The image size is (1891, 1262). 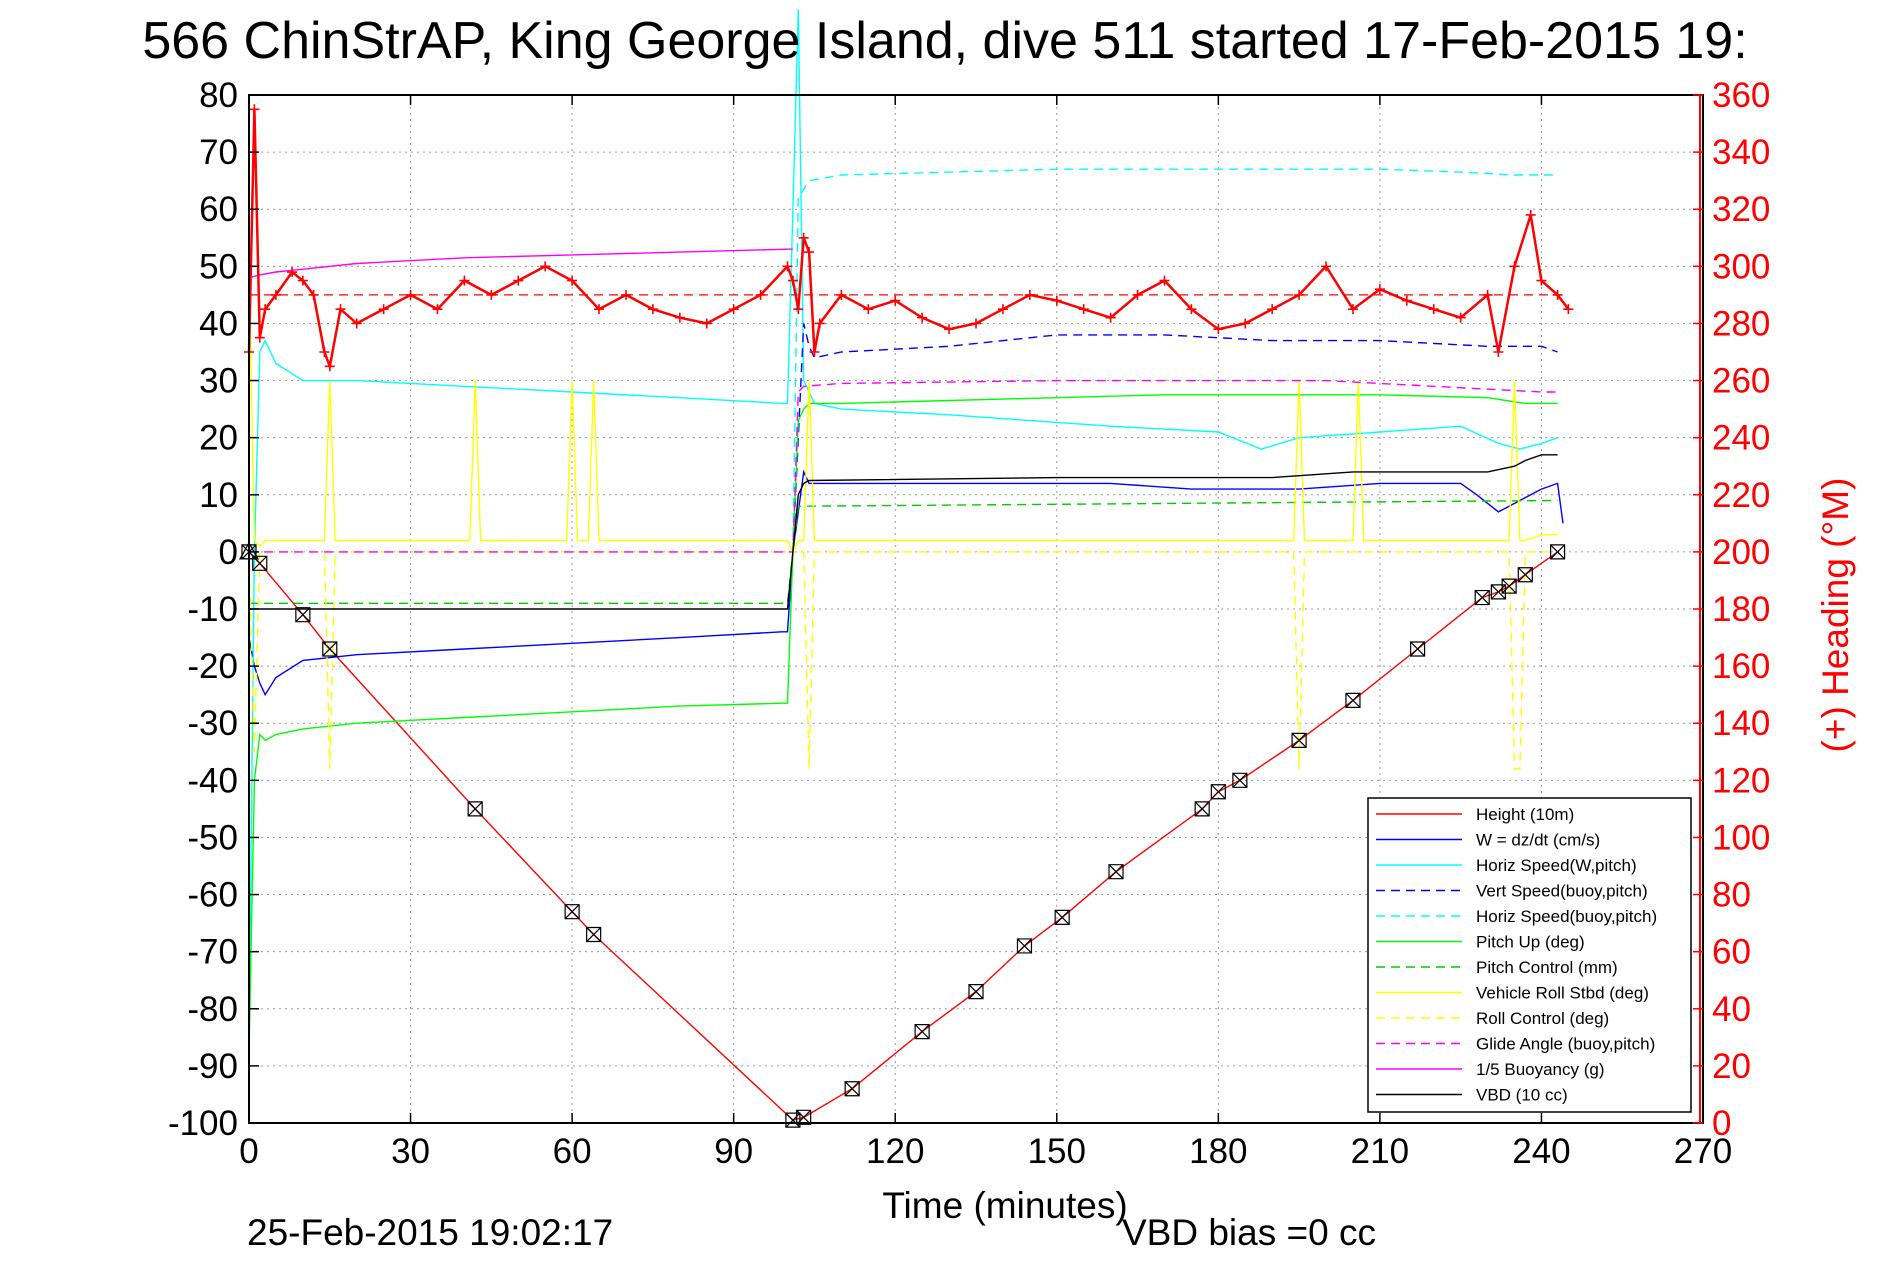 I want to click on series-line-w-dz-dt-cm-s, so click(x=906, y=583).